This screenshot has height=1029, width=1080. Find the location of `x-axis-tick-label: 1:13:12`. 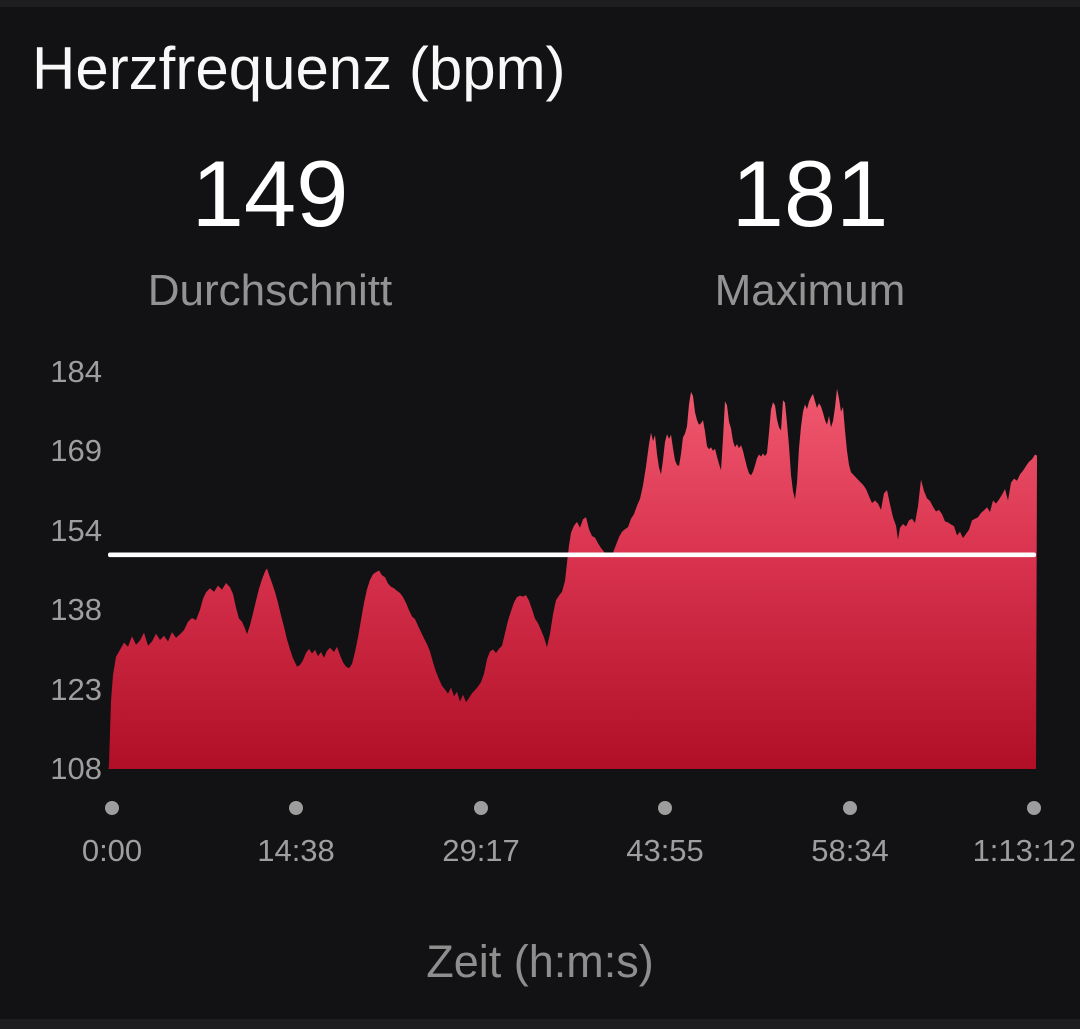

x-axis-tick-label: 1:13:12 is located at coordinates (1024, 850).